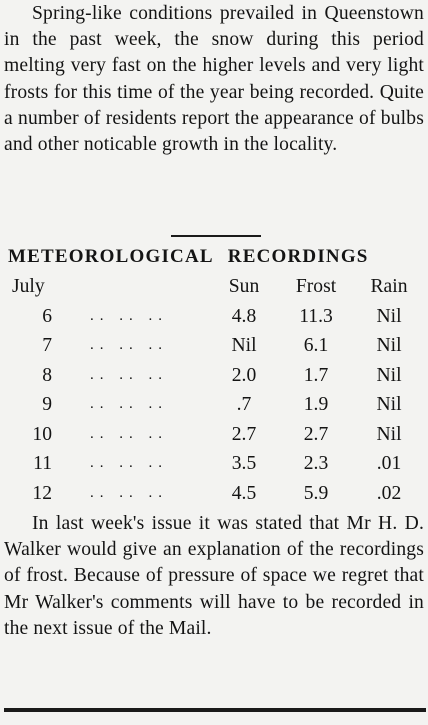  I want to click on table-row: 6 .. .. .. 4.8 11.3 Nil, so click(214, 317).